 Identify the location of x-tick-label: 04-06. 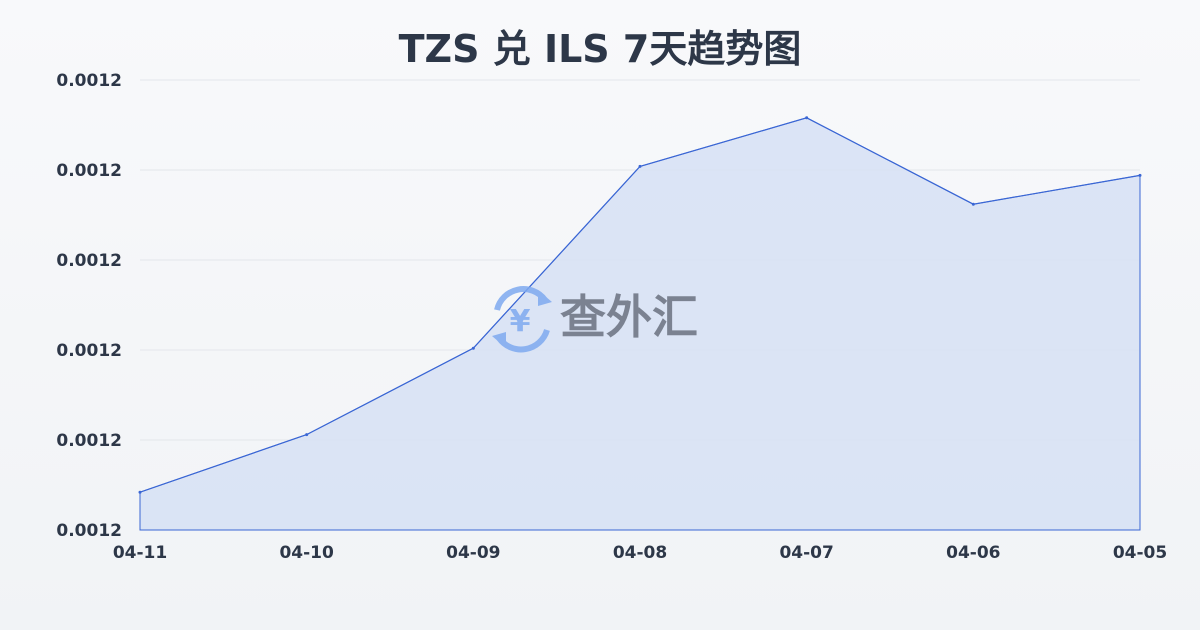
(973, 553).